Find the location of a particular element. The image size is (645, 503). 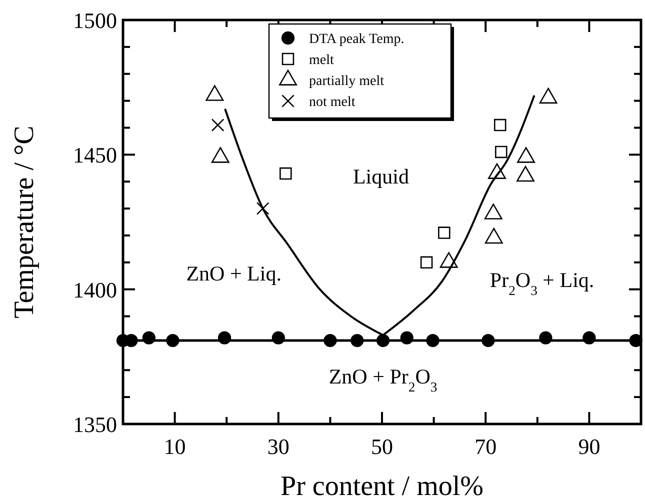

legend-label: melt is located at coordinates (321, 60).